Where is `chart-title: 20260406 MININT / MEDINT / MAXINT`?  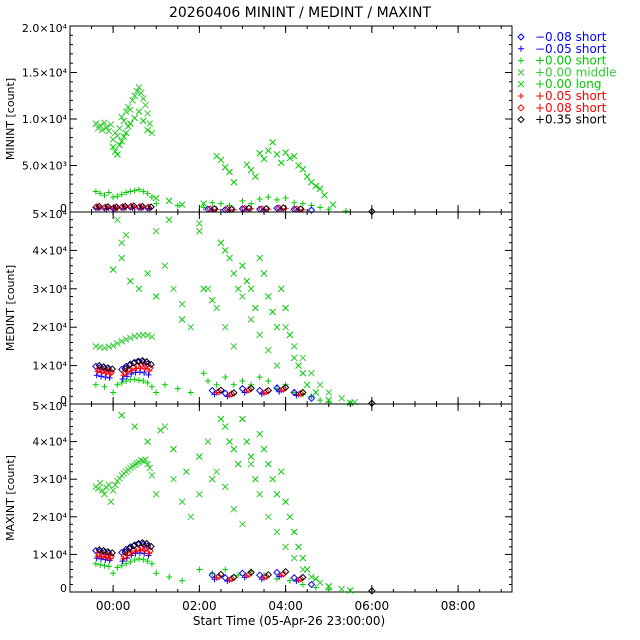
chart-title: 20260406 MININT / MEDINT / MAXINT is located at coordinates (300, 13).